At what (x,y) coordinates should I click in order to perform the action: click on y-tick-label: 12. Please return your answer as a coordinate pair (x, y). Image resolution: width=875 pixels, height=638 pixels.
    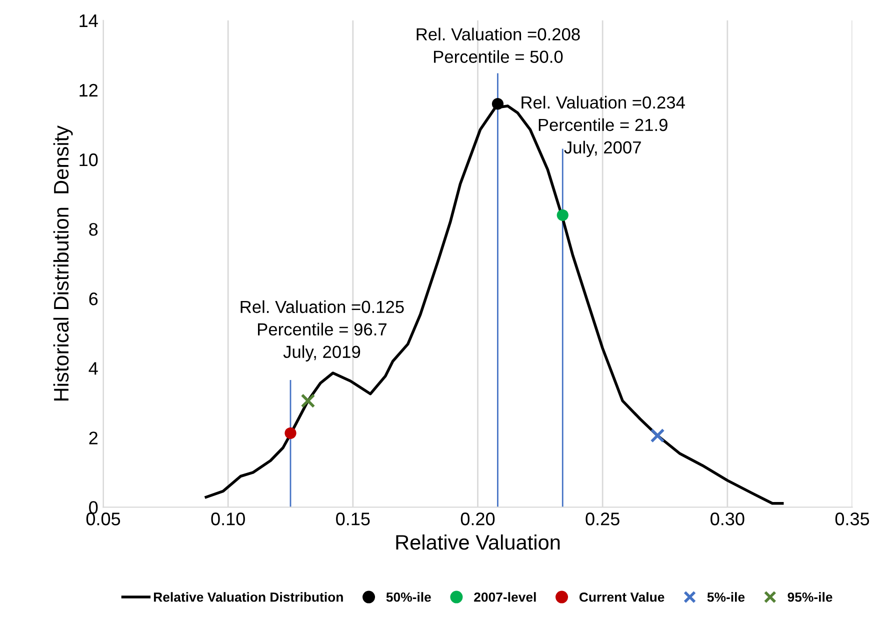
    Looking at the image, I should click on (89, 90).